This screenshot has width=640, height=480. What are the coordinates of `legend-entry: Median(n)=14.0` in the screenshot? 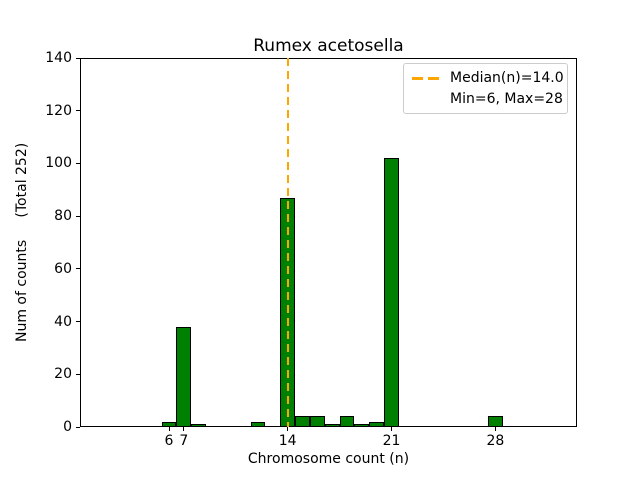 It's located at (488, 78).